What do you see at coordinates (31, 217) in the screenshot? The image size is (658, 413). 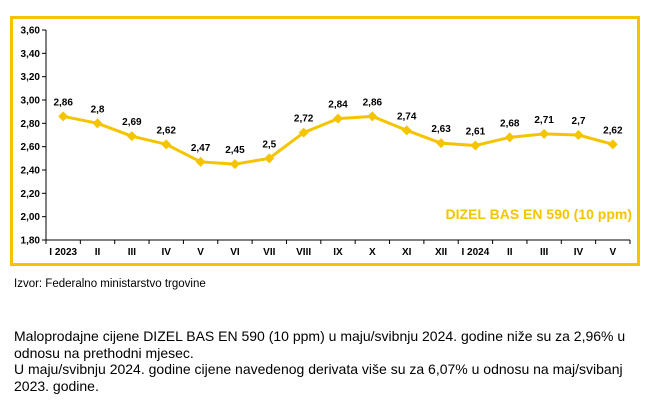 I see `y-tick-label: 2,00` at bounding box center [31, 217].